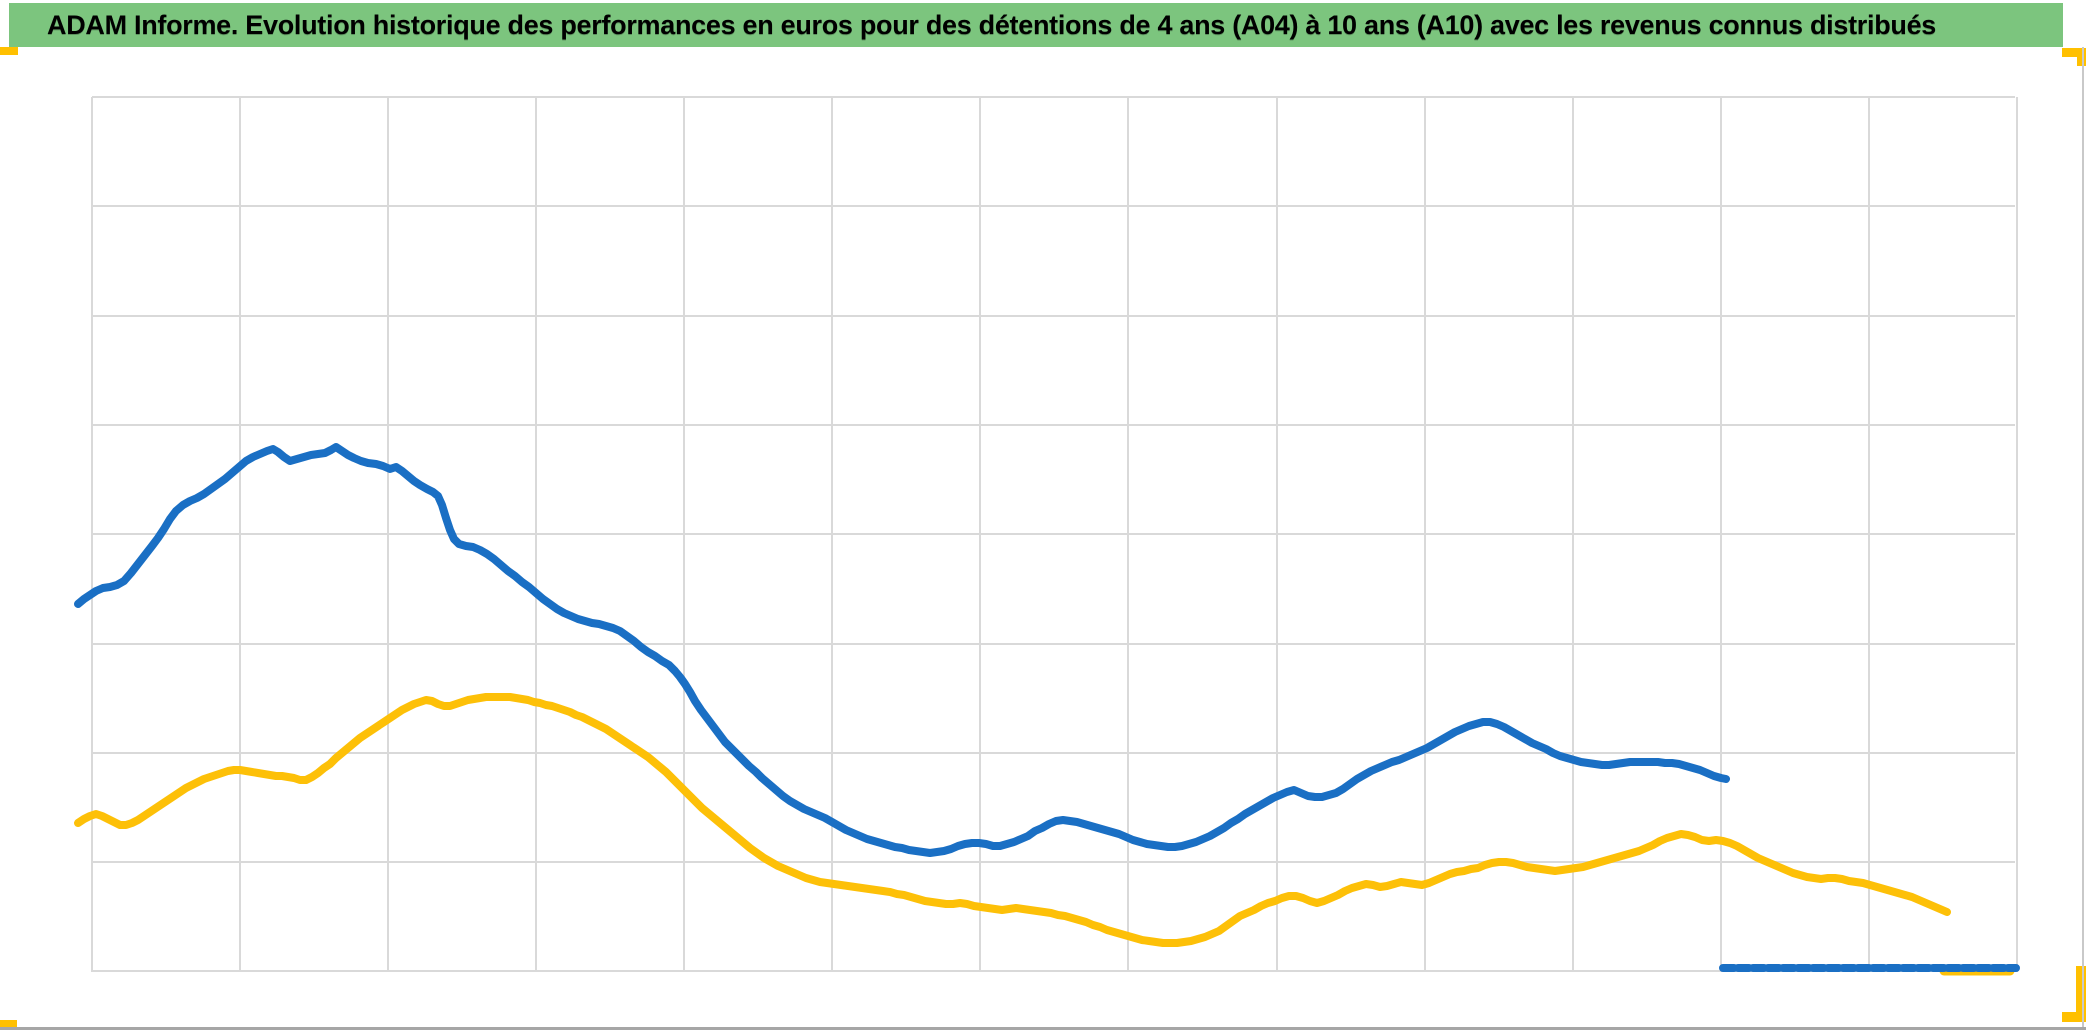 The image size is (2086, 1031). Describe the element at coordinates (2074, 994) in the screenshot. I see `selection-handle-bottom-right` at that location.